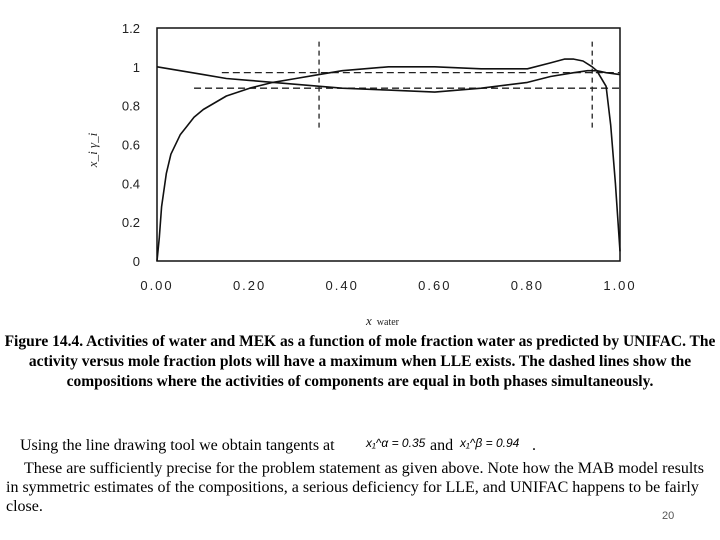 The height and width of the screenshot is (540, 720). I want to click on sentence-period: ., so click(534, 445).